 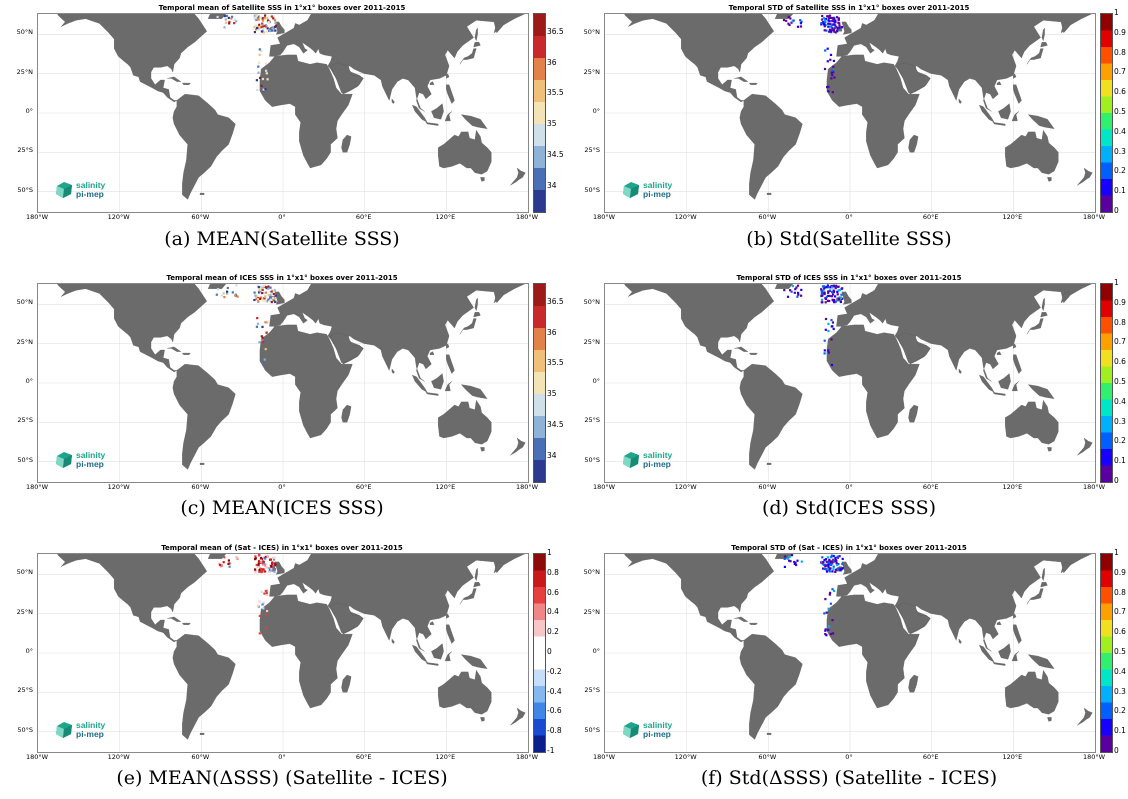 I want to click on longitude-tick-label: 120°E, so click(x=1012, y=487).